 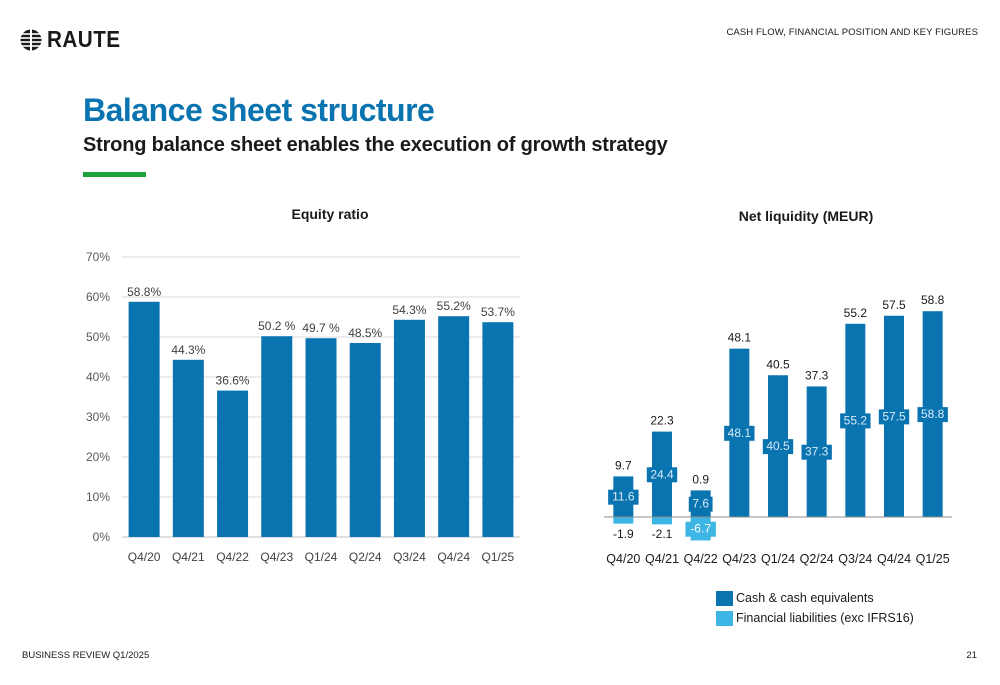 I want to click on liability-data-label: -1.9, so click(x=623, y=534).